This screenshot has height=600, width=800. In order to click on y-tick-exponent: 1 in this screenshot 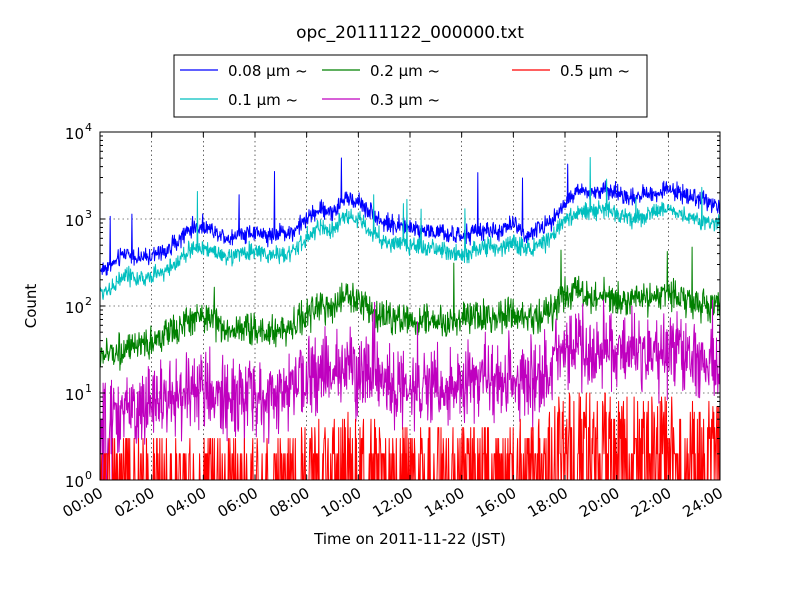, I will do `click(88, 388)`.